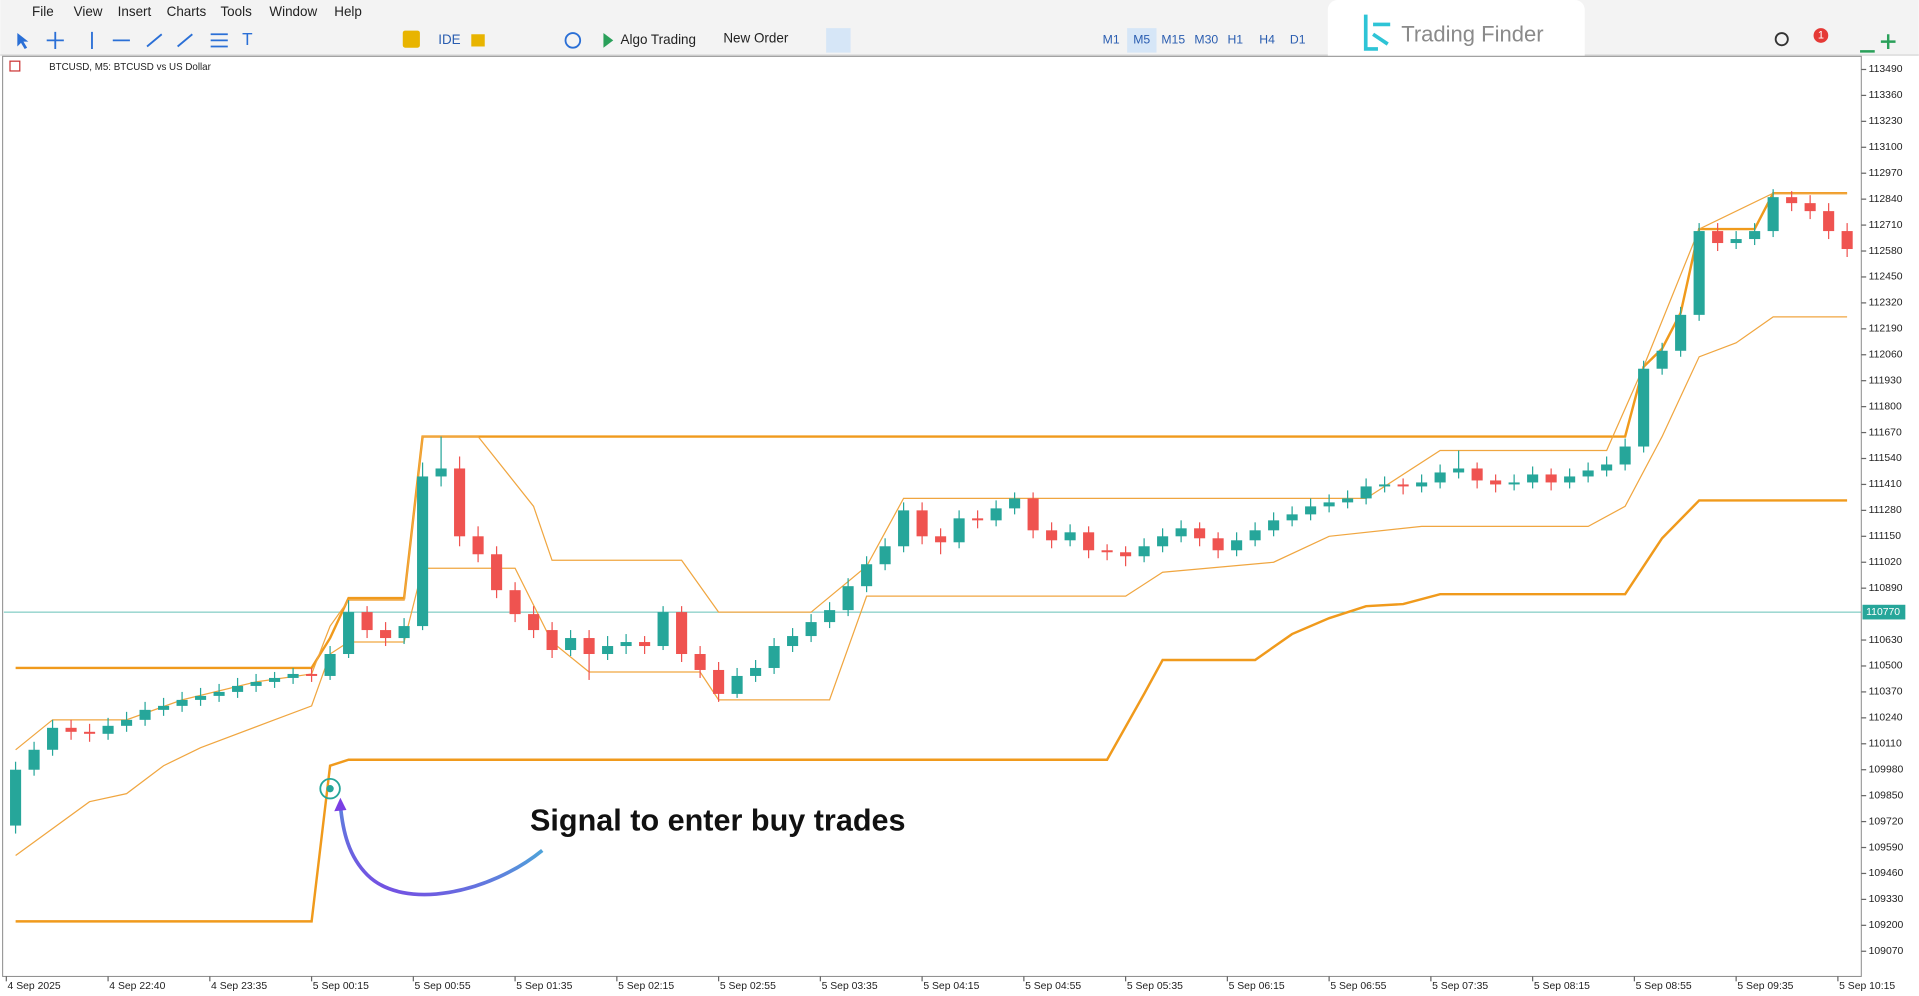 Image resolution: width=1919 pixels, height=996 pixels. Describe the element at coordinates (55, 40) in the screenshot. I see `crosshair-icon` at that location.